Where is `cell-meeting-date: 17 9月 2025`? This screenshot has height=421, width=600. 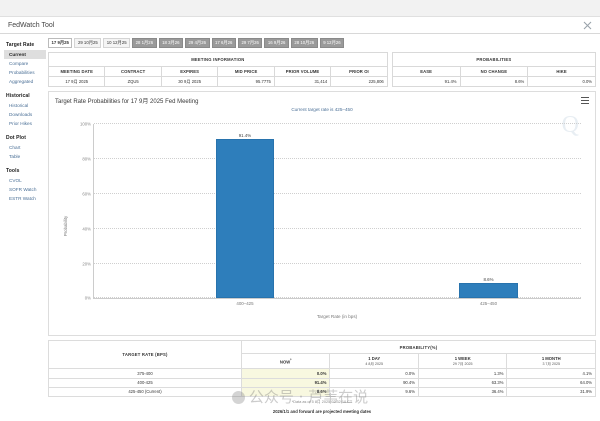
cell-meeting-date: 17 9月 2025 is located at coordinates (76, 82).